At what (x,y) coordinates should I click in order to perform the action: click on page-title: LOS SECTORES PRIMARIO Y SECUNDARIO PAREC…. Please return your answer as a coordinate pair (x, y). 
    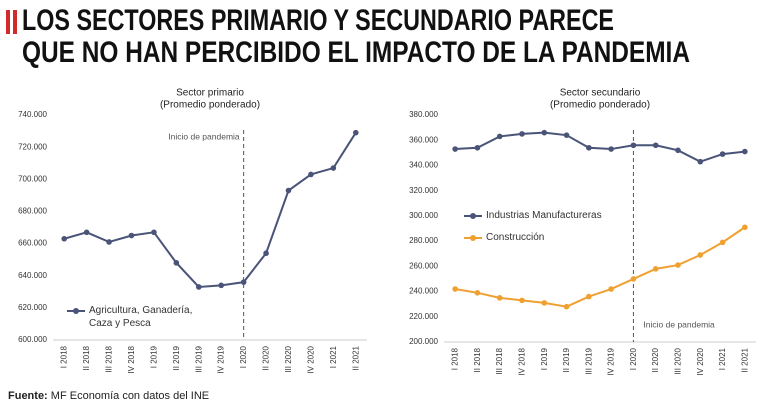
    Looking at the image, I should click on (318, 20).